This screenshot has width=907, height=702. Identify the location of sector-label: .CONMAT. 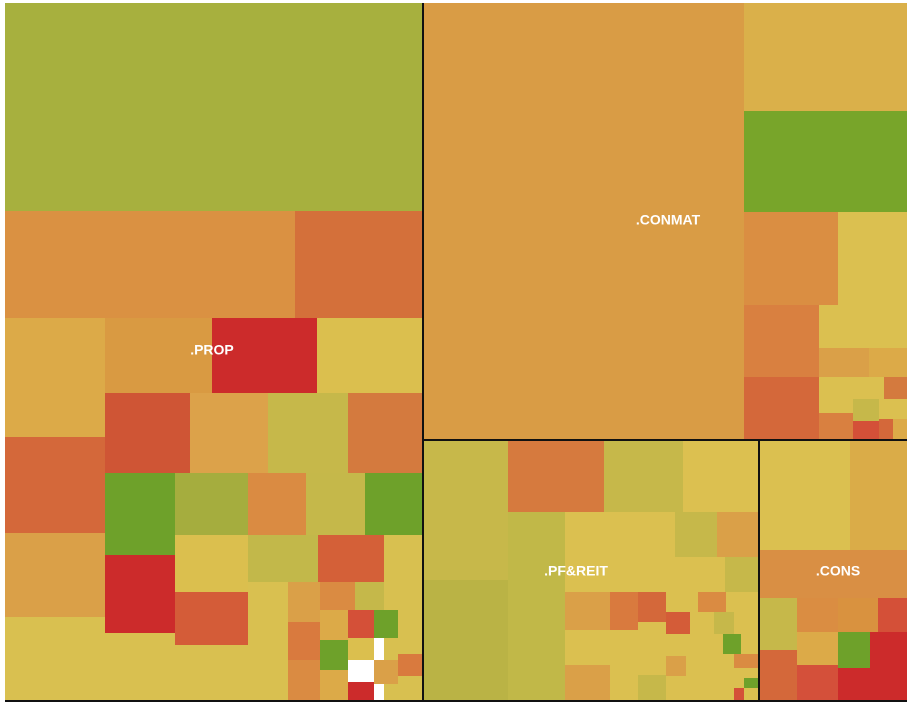
(668, 220).